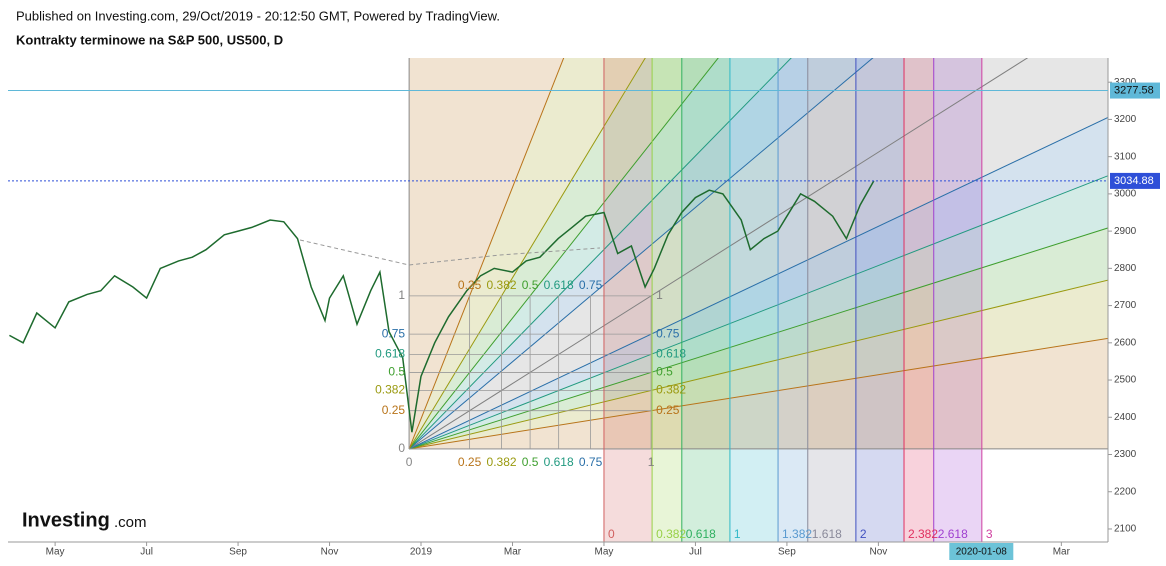 This screenshot has width=1166, height=566. What do you see at coordinates (1125, 380) in the screenshot?
I see `y-tick-label: 2500` at bounding box center [1125, 380].